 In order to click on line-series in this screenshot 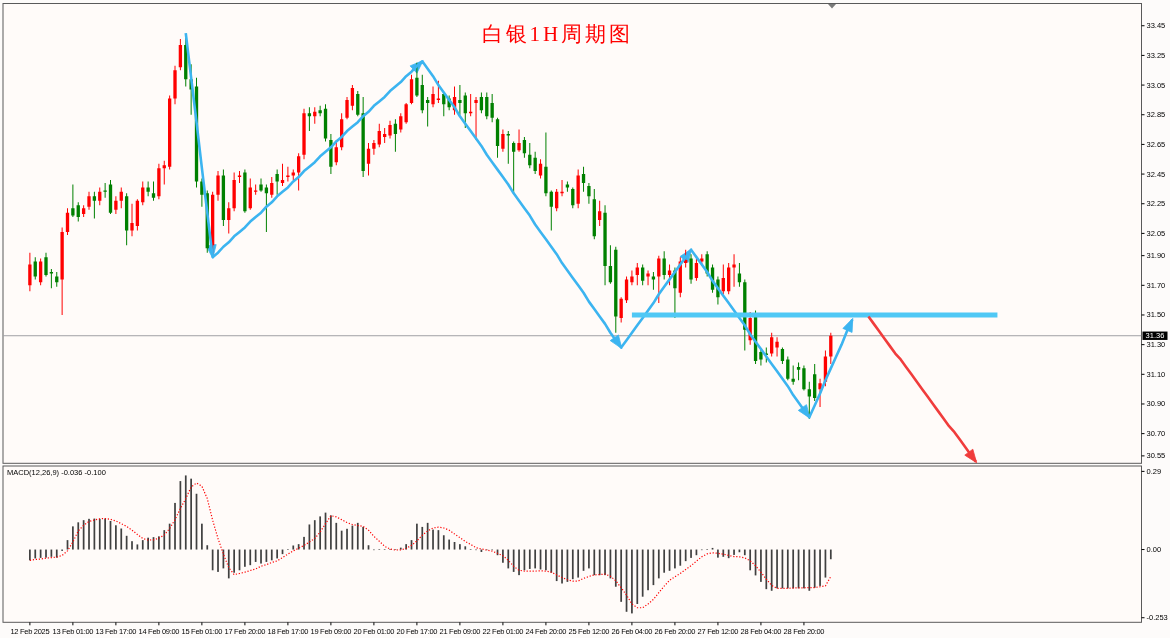, I will do `click(922, 389)`.